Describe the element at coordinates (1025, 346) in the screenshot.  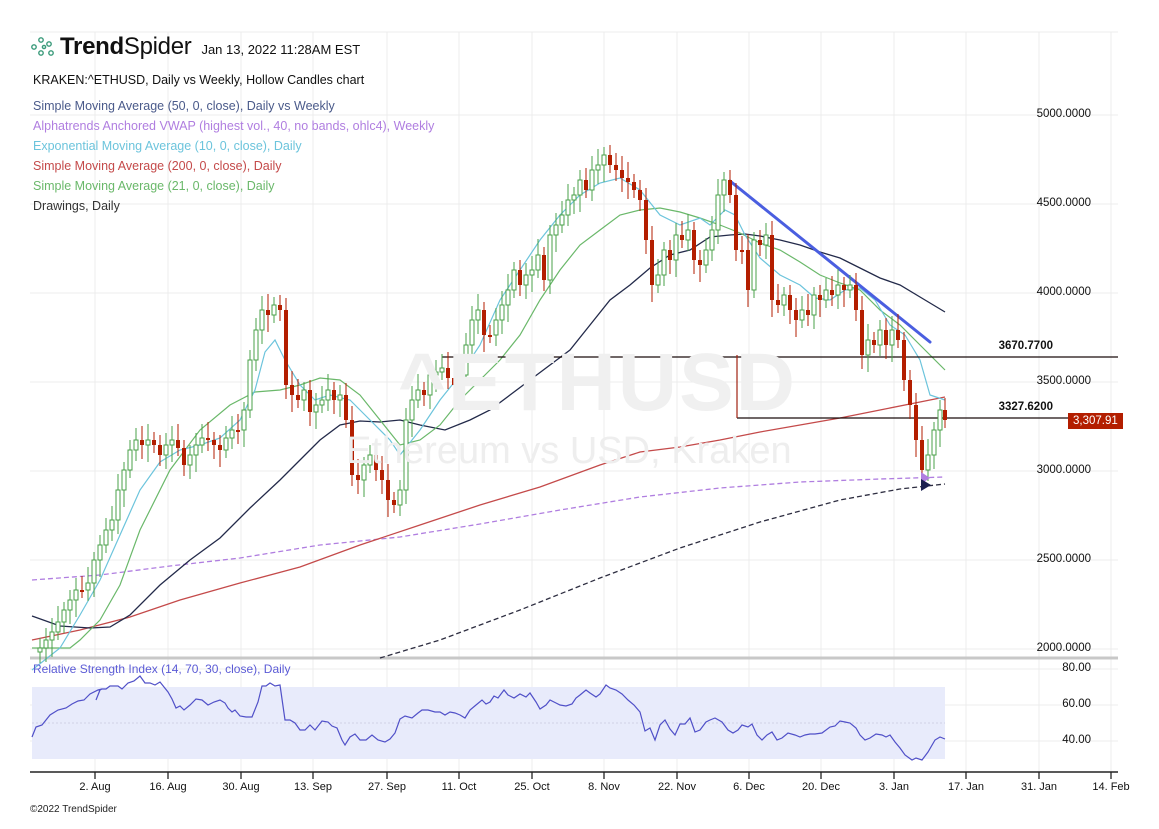
I see `level-label-3670: 3670.7700` at that location.